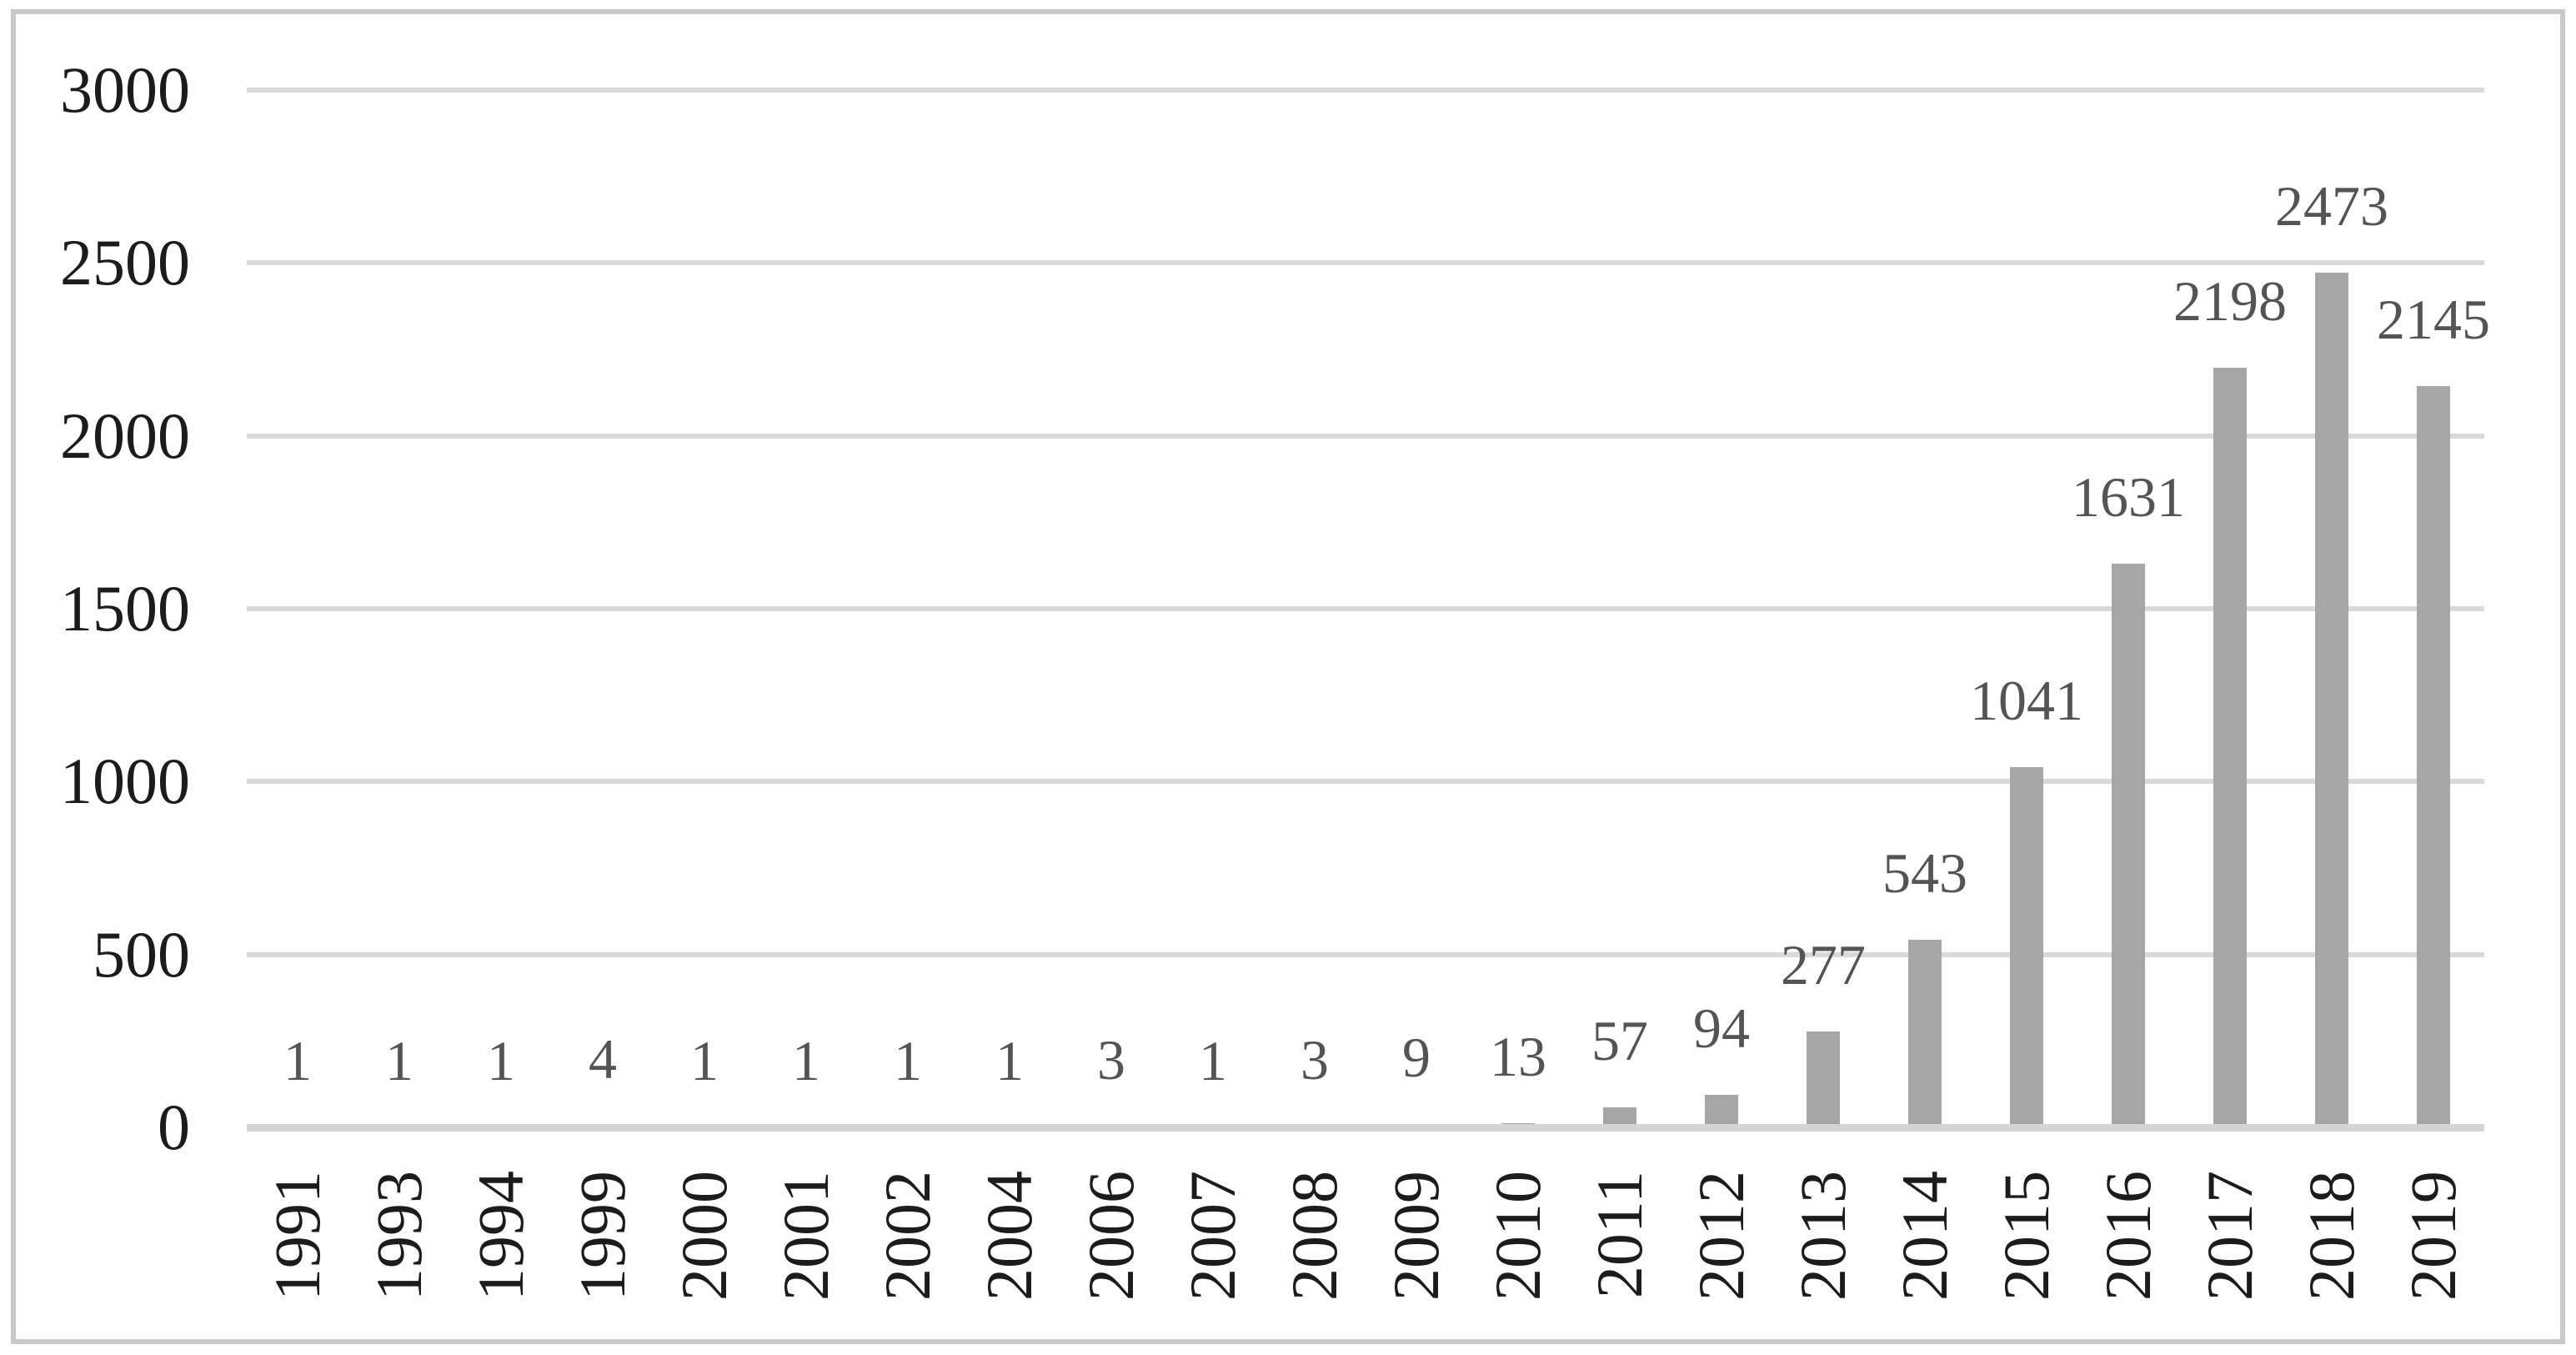 Image resolution: width=2576 pixels, height=1355 pixels. Describe the element at coordinates (907, 1236) in the screenshot. I see `x-axis-category-label: 2002` at that location.